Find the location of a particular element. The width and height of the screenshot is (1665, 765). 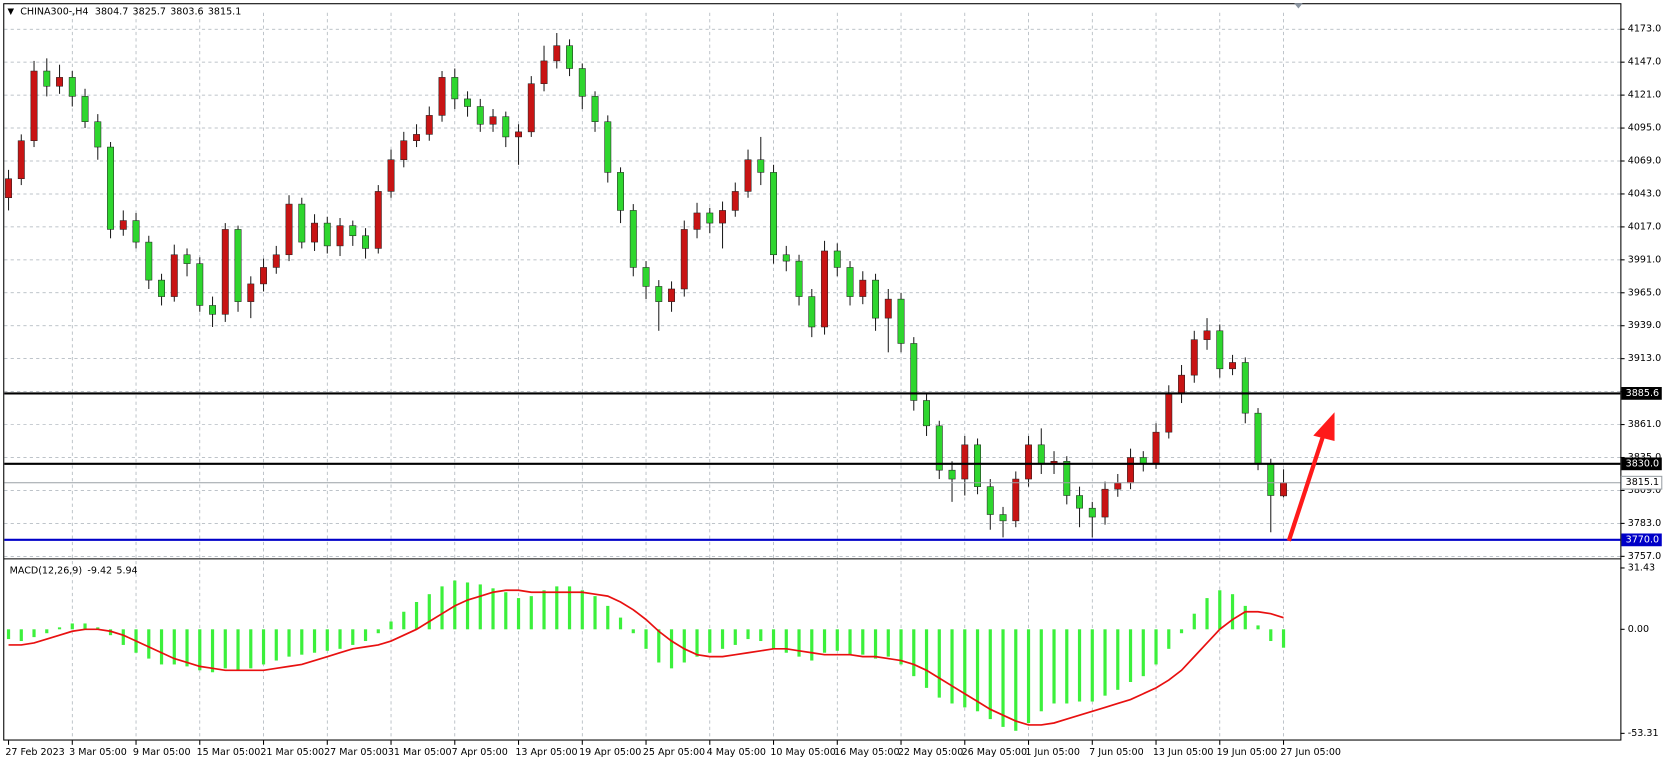

y-tick-label: 3809.0 is located at coordinates (1644, 490).